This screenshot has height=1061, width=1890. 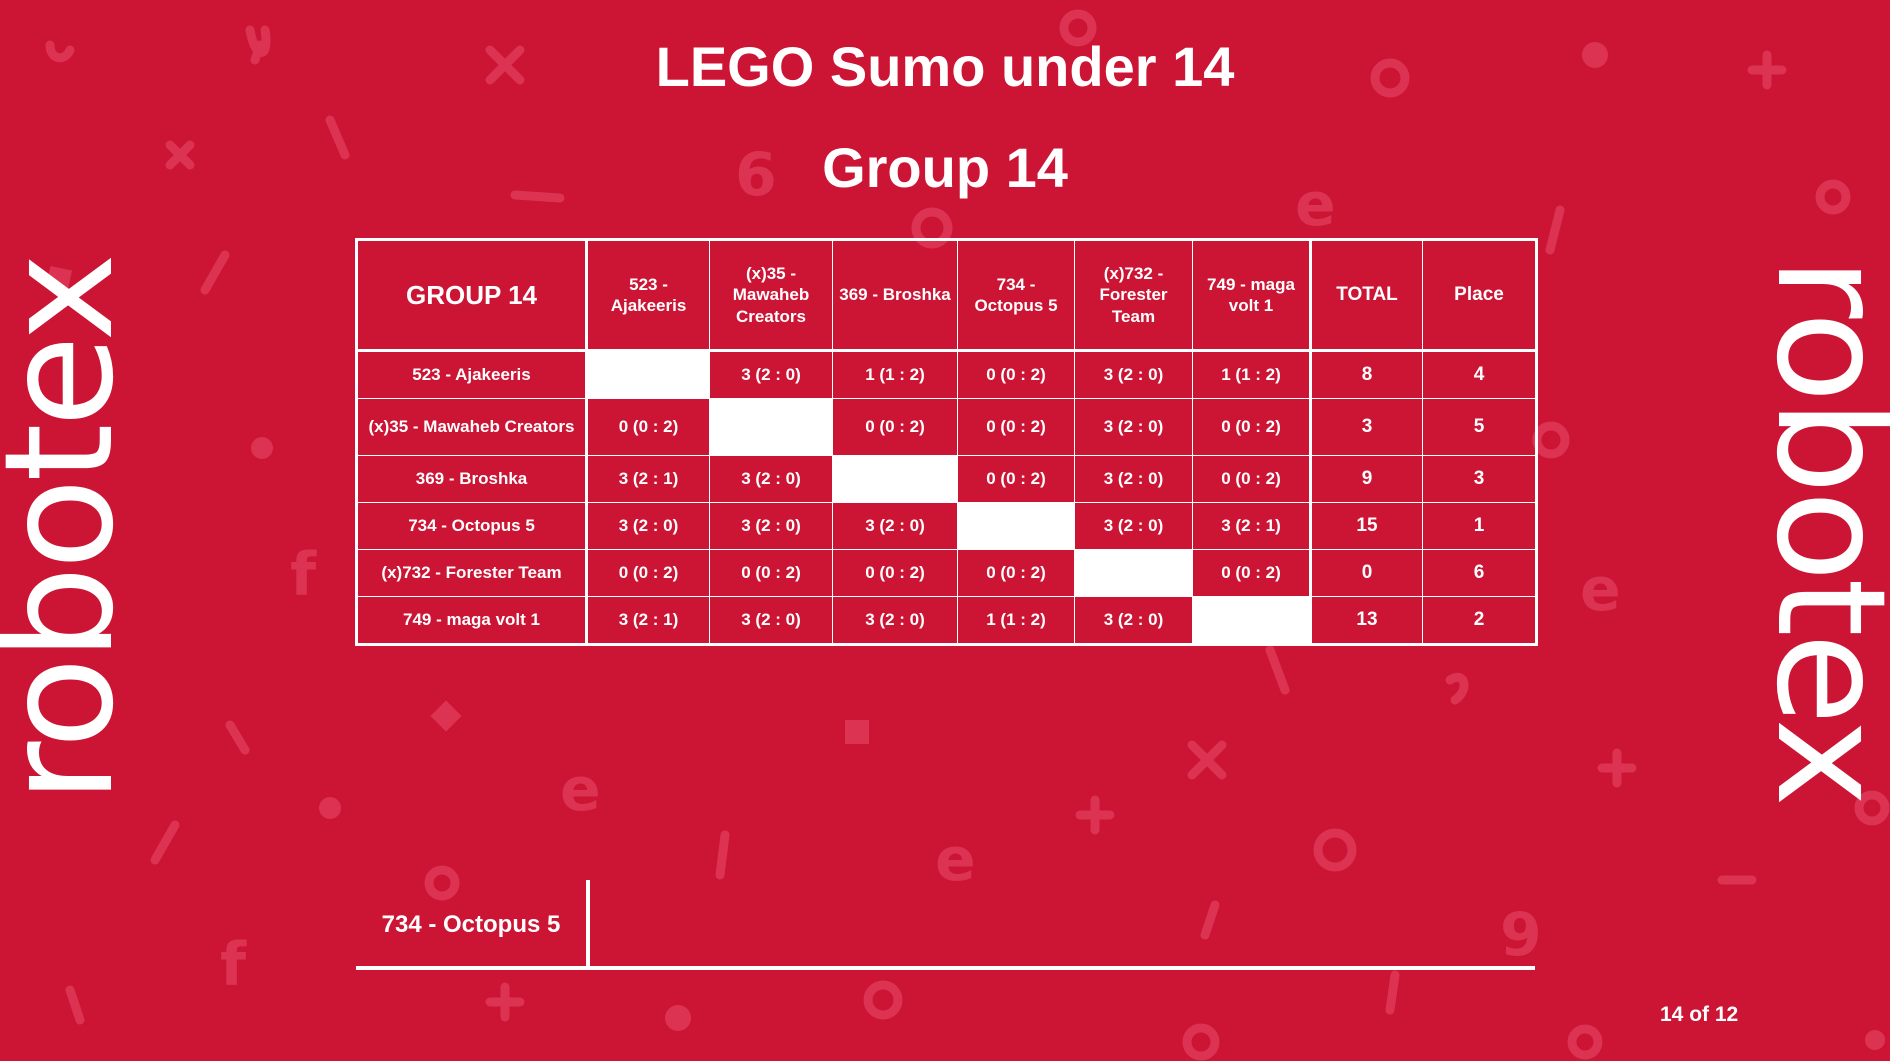 I want to click on group-subtitle: Group 14, so click(x=945, y=167).